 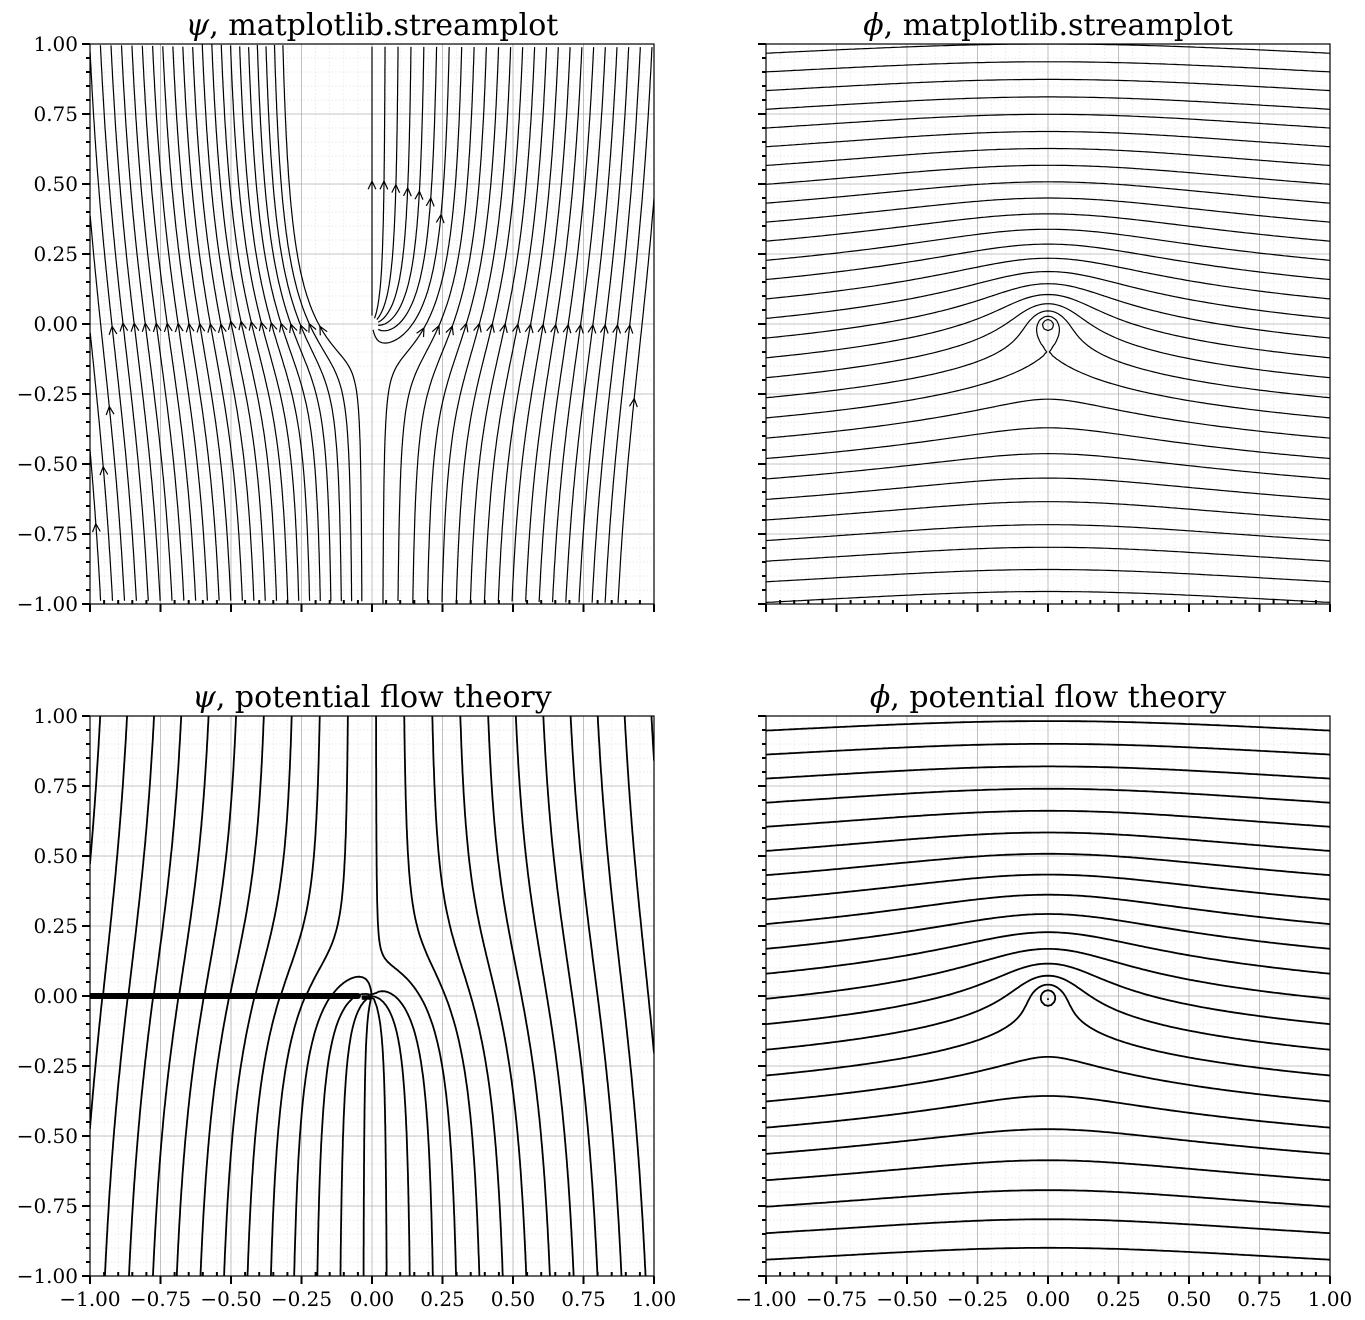 I want to click on y-tick-label: 1.00, so click(x=55, y=44).